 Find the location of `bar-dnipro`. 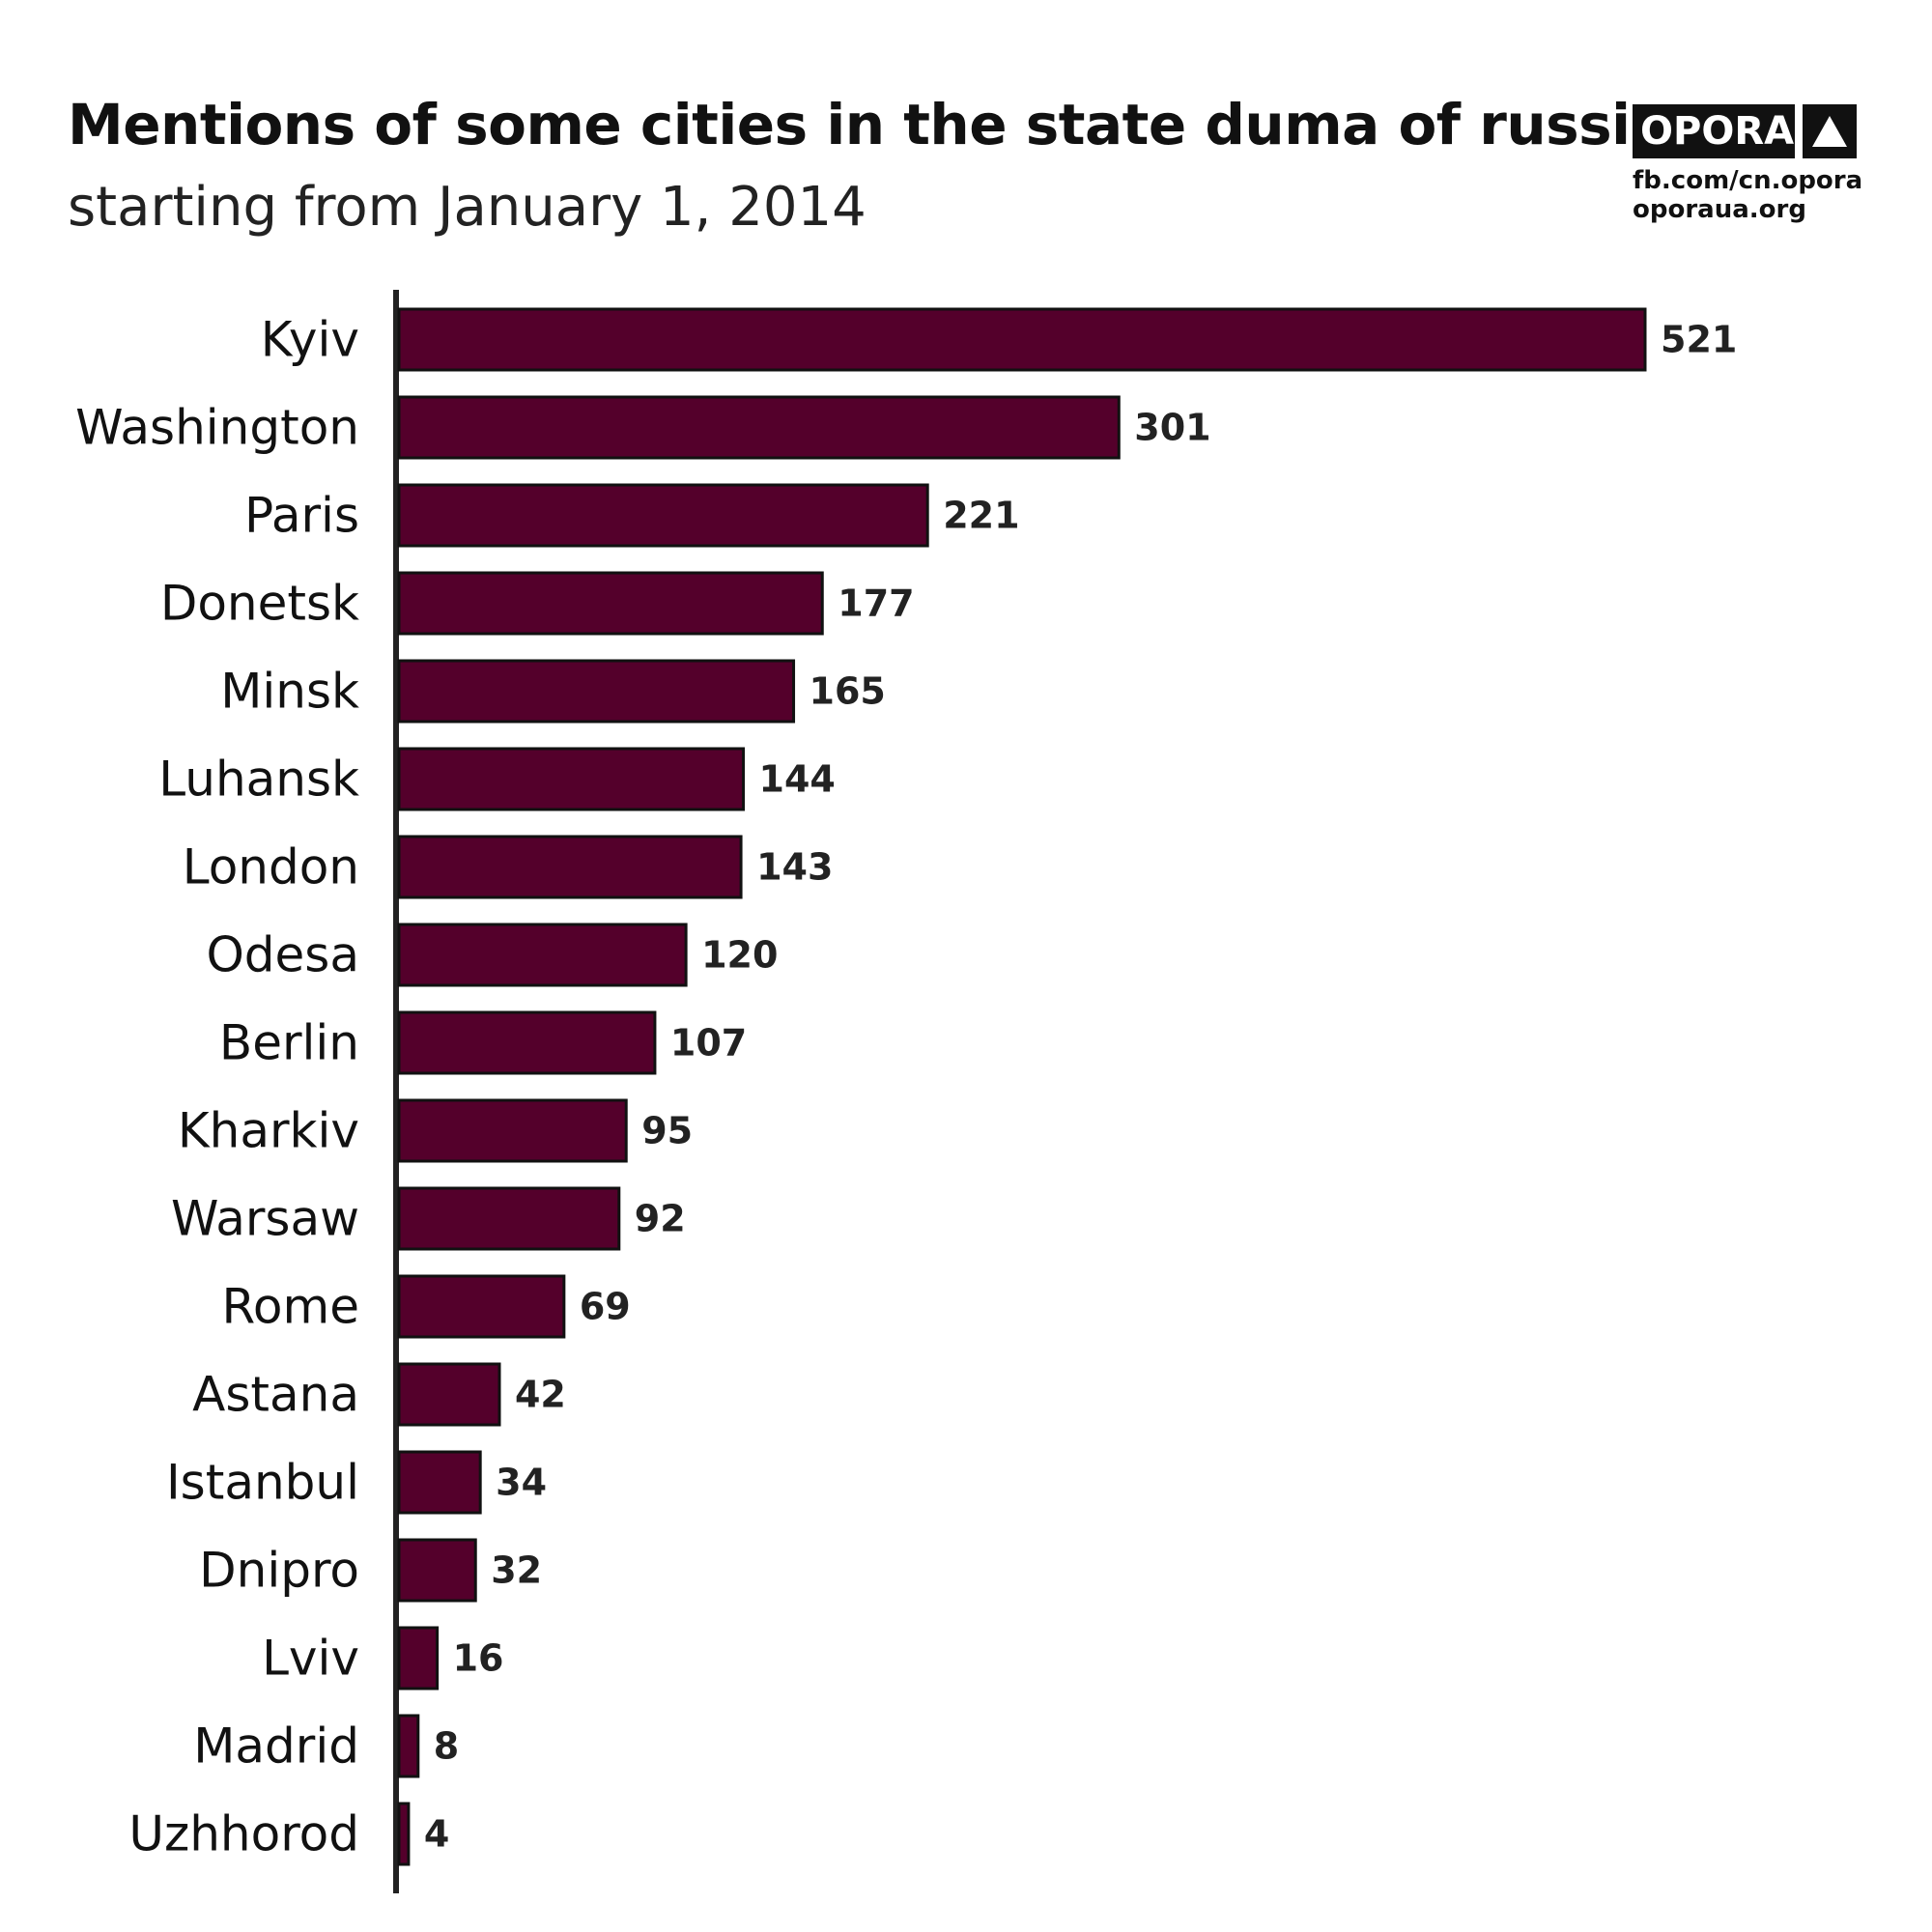

bar-dnipro is located at coordinates (437, 1570).